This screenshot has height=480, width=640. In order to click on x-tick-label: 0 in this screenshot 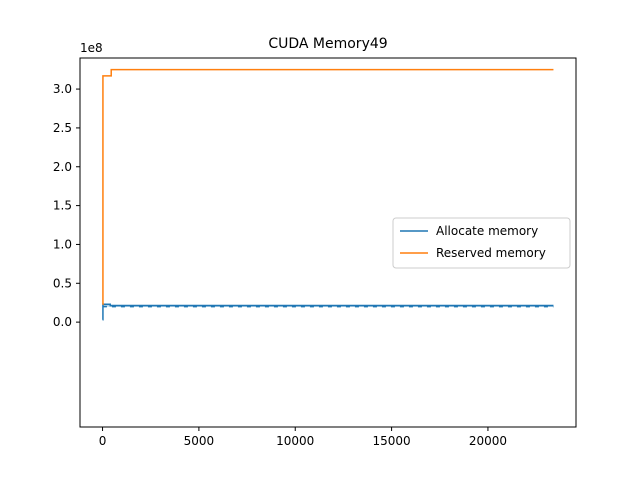, I will do `click(103, 441)`.